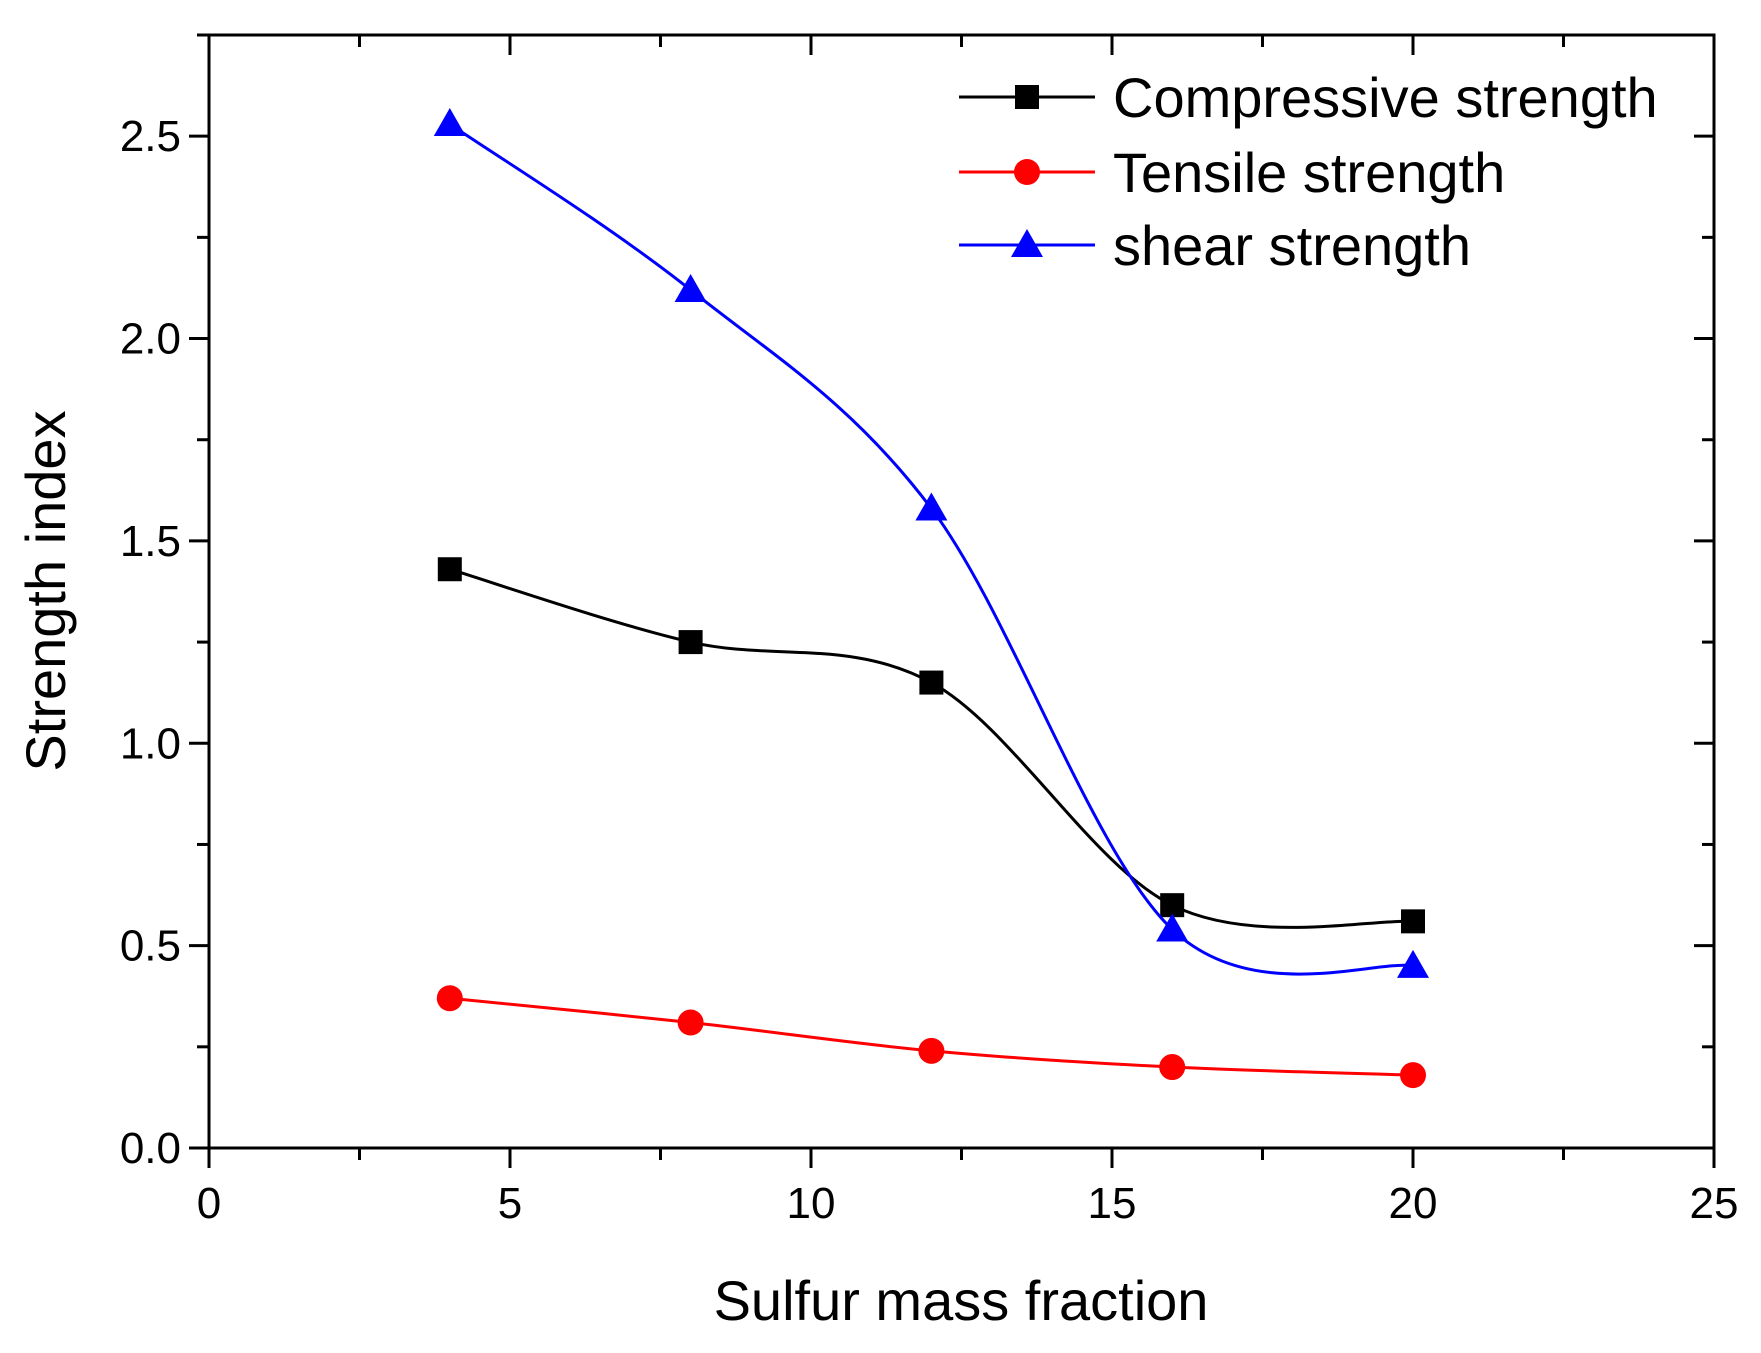 This screenshot has width=1761, height=1353. I want to click on y-tick-label: 2.0, so click(150, 339).